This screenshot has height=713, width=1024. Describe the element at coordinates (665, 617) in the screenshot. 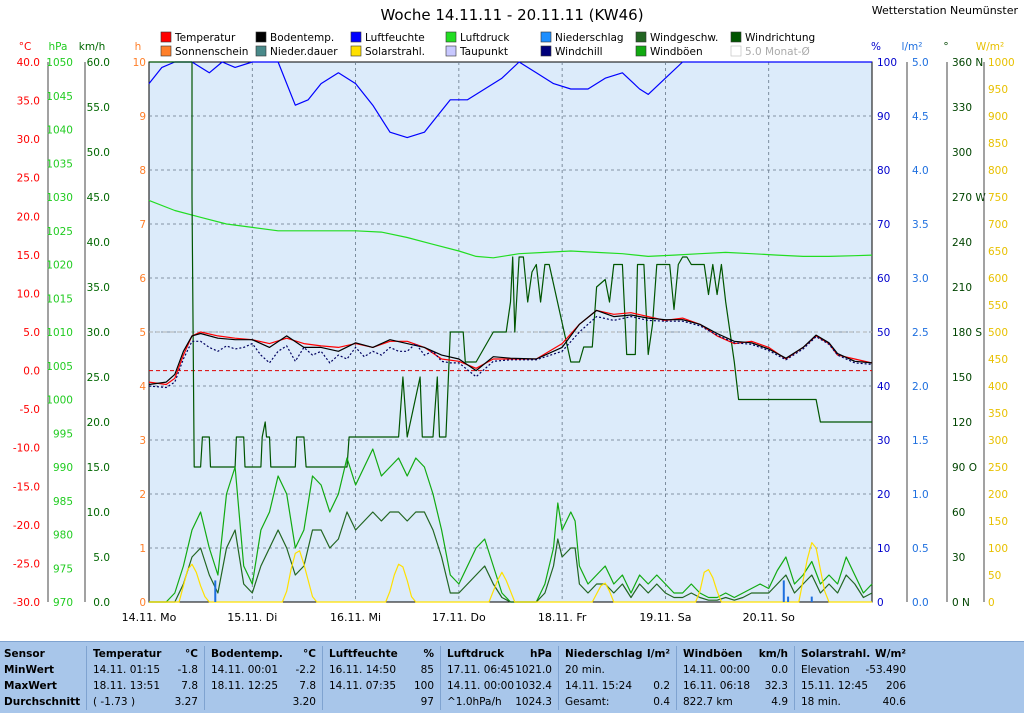

I see `x-tick-label: 19.11. Sa` at that location.